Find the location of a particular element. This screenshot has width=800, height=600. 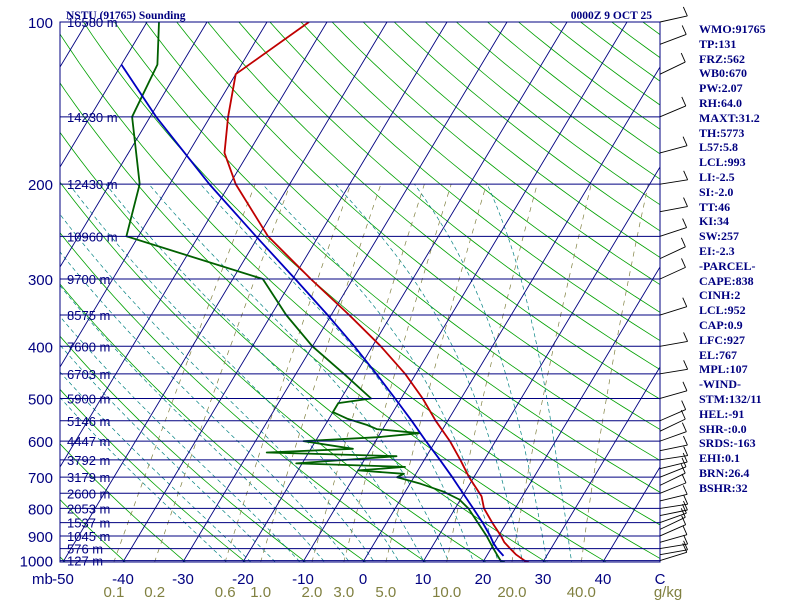

height-label: 7600 m is located at coordinates (88, 346).